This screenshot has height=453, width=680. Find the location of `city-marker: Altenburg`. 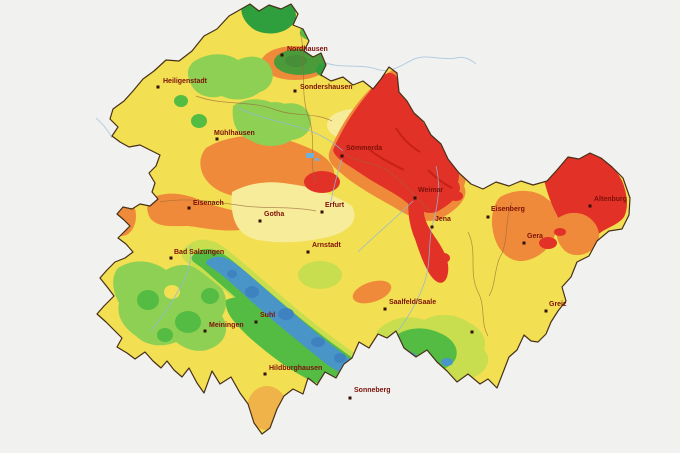

city-marker: Altenburg is located at coordinates (607, 202).